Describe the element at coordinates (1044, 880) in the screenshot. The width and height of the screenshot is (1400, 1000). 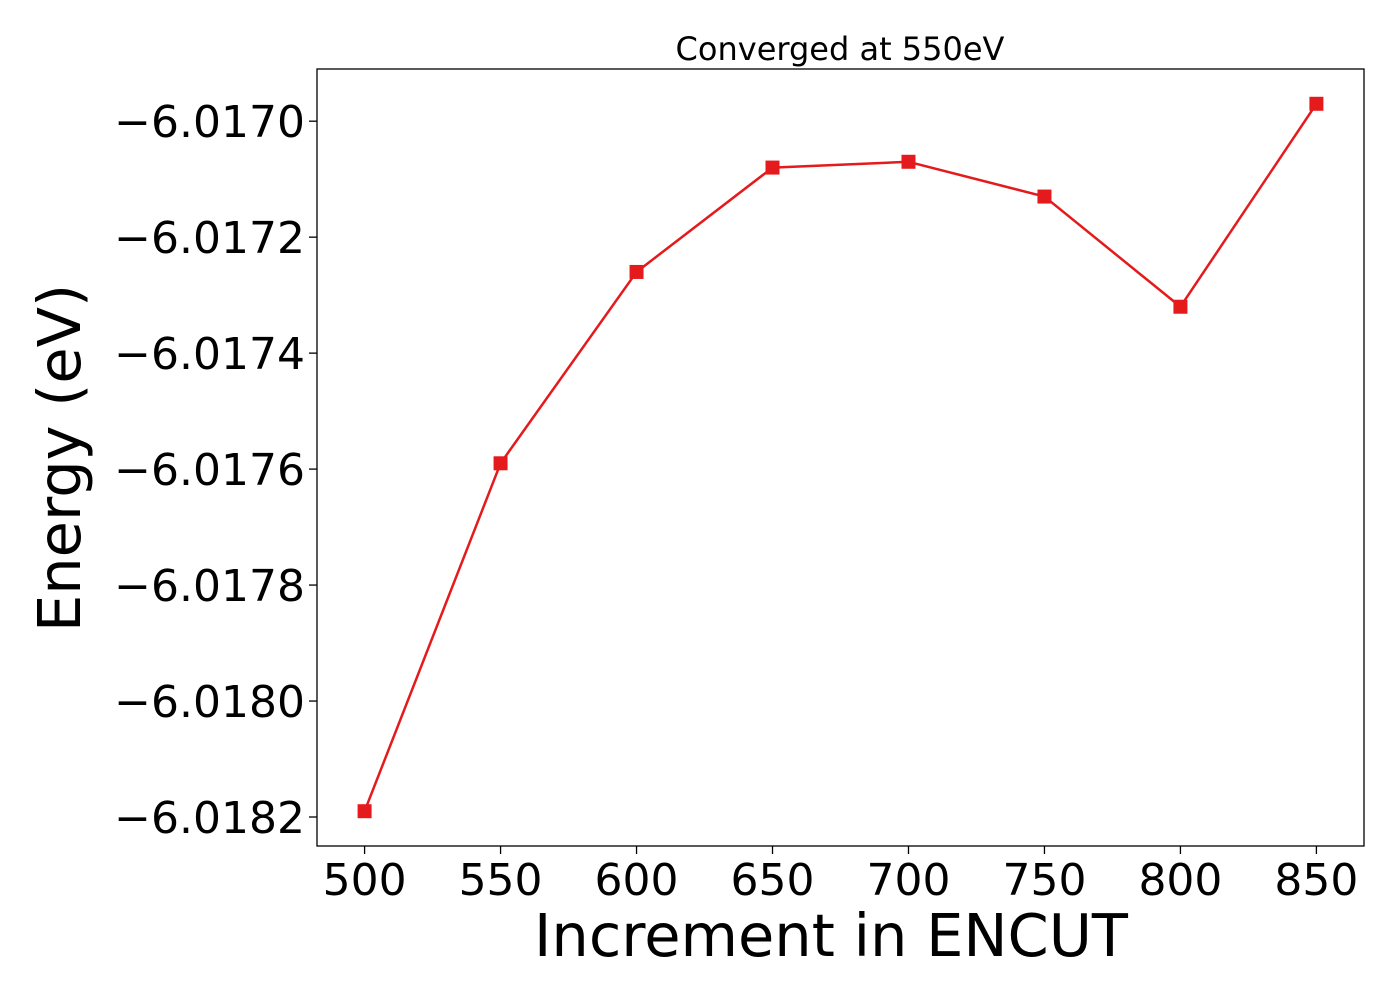
I see `x-tick-label: 750` at that location.